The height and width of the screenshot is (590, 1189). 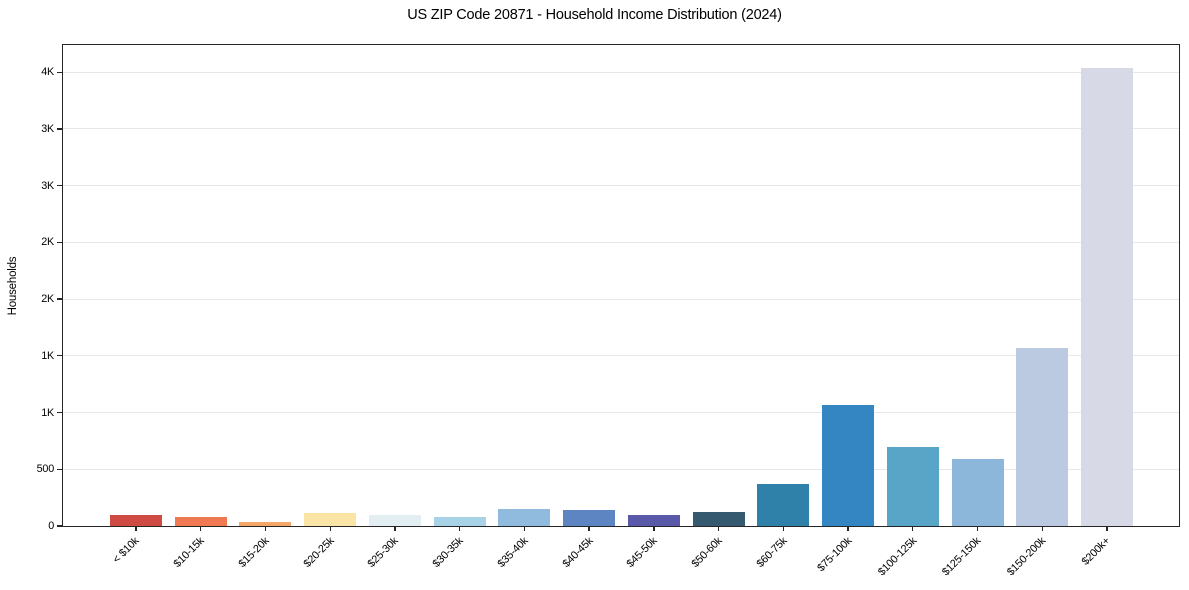 What do you see at coordinates (51, 526) in the screenshot?
I see `y-tick-label: 0` at bounding box center [51, 526].